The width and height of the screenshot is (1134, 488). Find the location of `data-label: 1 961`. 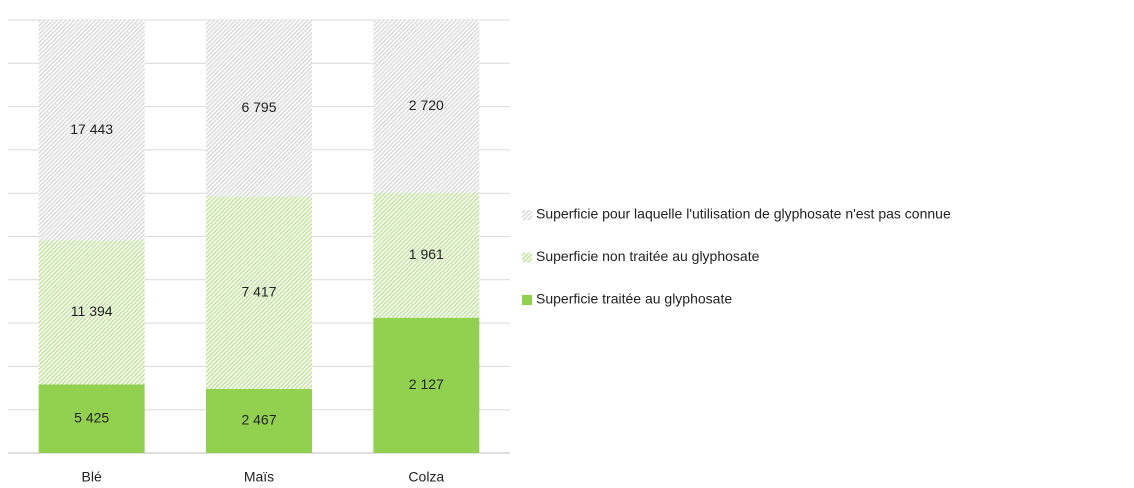

data-label: 1 961 is located at coordinates (426, 254).